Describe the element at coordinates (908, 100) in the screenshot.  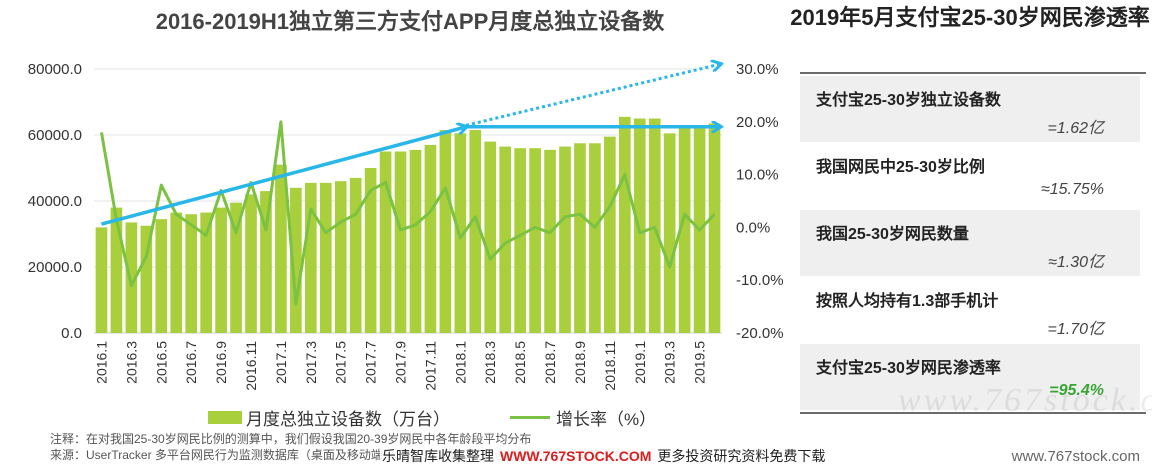
I see `side-item-label: 支付宝25-30岁独立设备数` at that location.